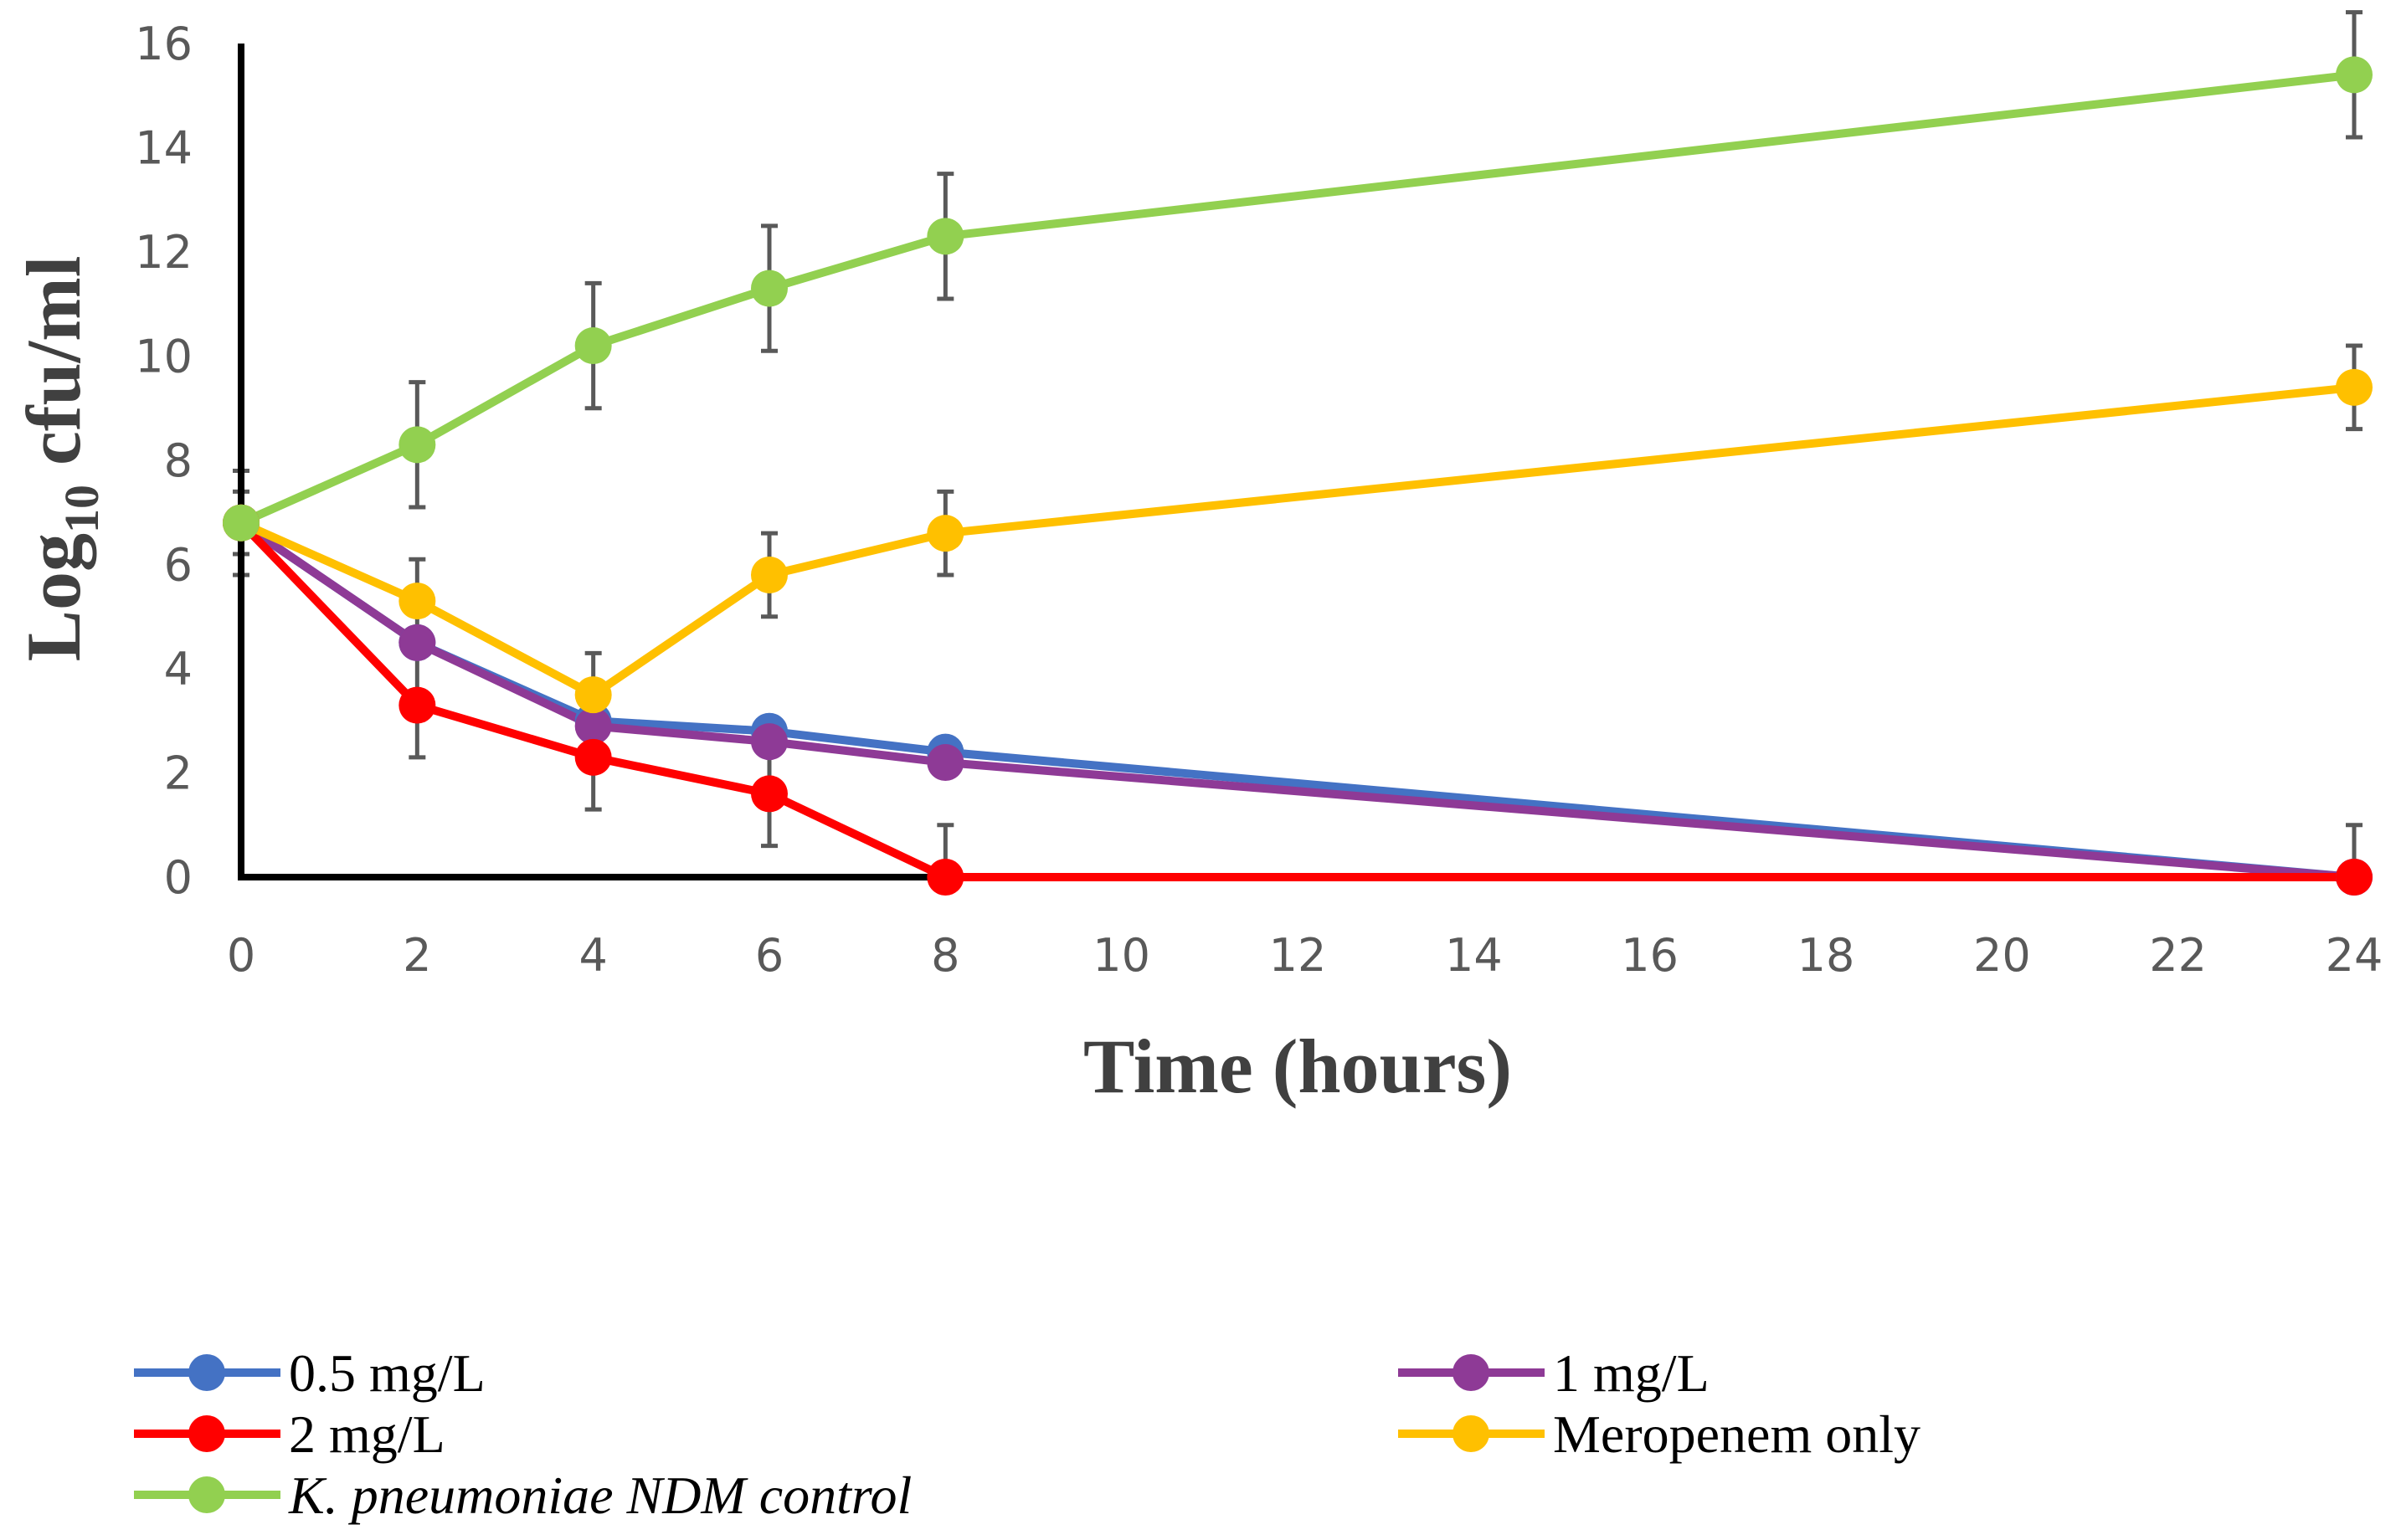 The width and height of the screenshot is (2396, 1540). I want to click on x-tick-label-16: 16, so click(1650, 955).